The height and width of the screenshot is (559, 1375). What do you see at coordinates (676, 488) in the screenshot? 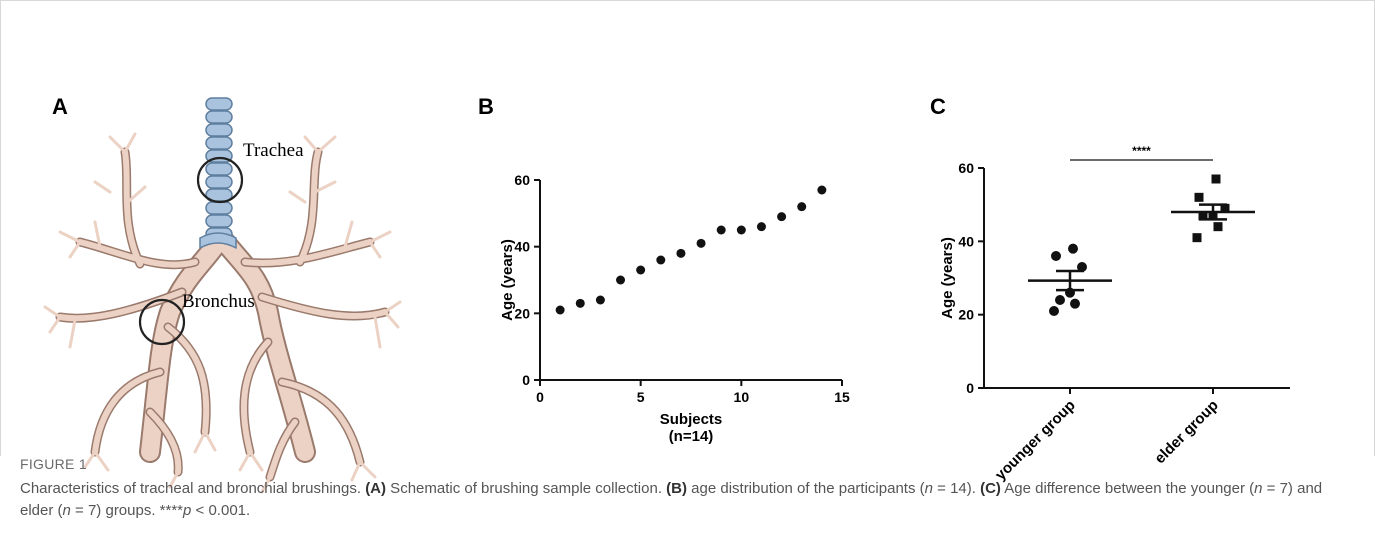
I see `caption-run: (B)` at bounding box center [676, 488].